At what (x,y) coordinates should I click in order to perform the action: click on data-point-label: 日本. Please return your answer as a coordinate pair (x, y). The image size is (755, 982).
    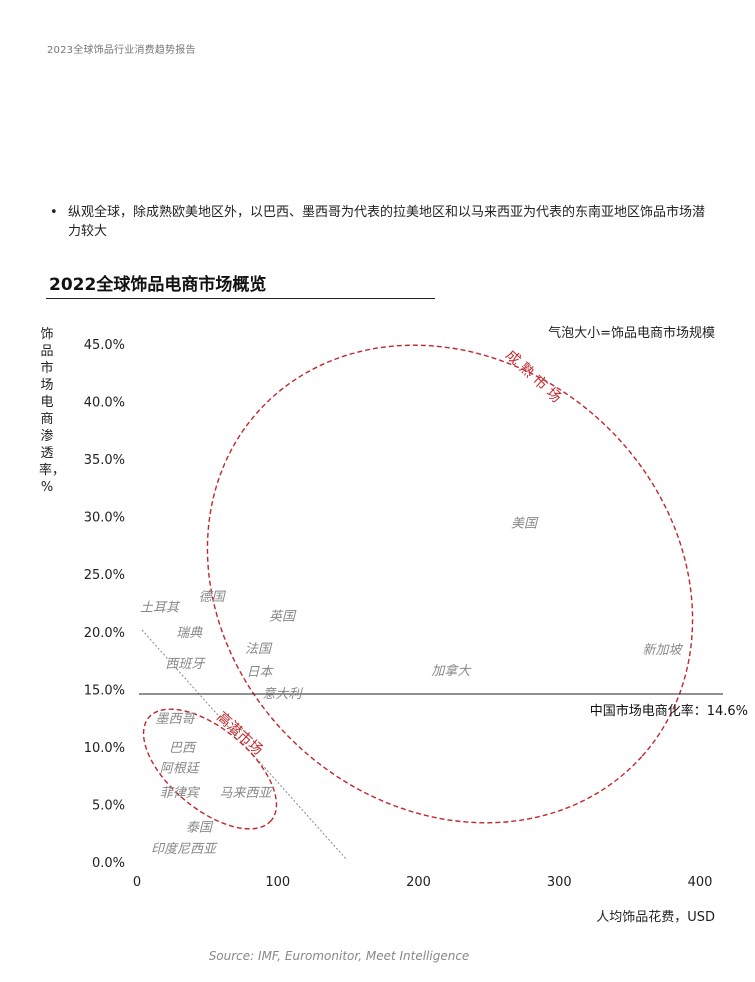
    Looking at the image, I should click on (260, 672).